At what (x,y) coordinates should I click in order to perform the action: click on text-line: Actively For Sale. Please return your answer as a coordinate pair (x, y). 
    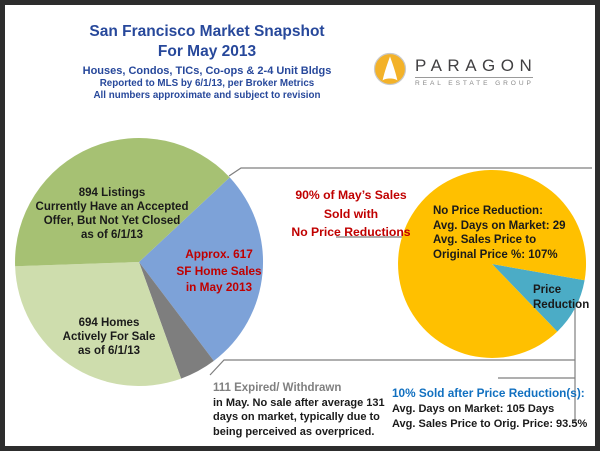
    Looking at the image, I should click on (109, 337).